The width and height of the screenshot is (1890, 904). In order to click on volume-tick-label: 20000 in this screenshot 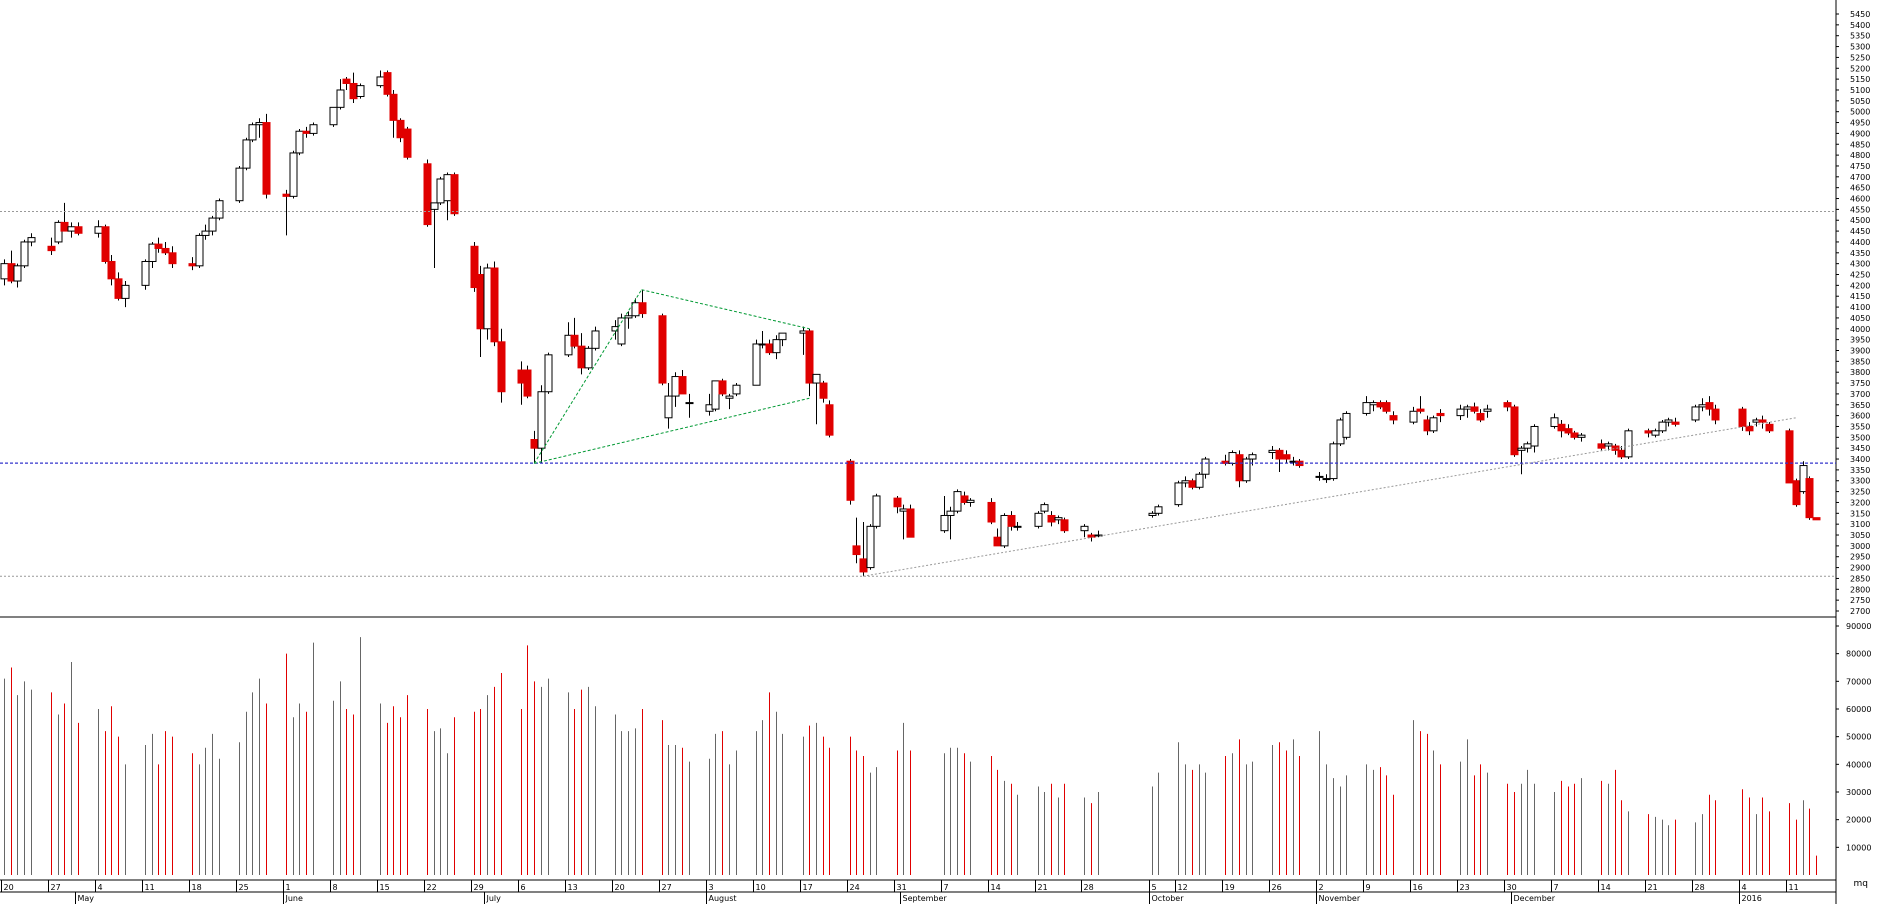, I will do `click(1858, 820)`.